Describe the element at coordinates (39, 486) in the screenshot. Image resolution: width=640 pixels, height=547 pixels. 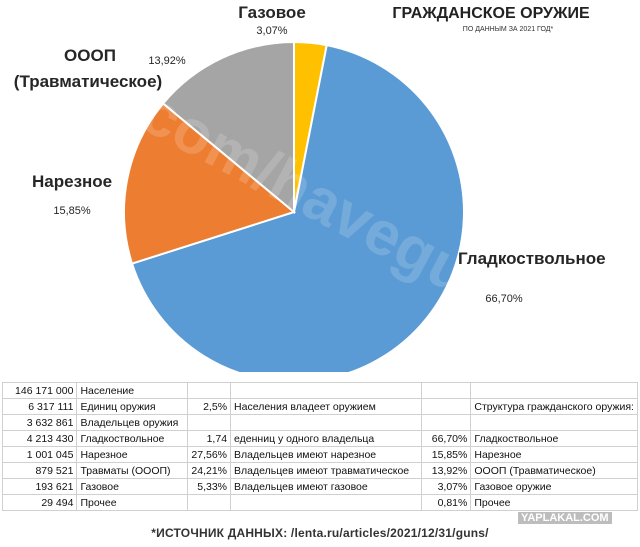
I see `table-cell: 193 621` at that location.